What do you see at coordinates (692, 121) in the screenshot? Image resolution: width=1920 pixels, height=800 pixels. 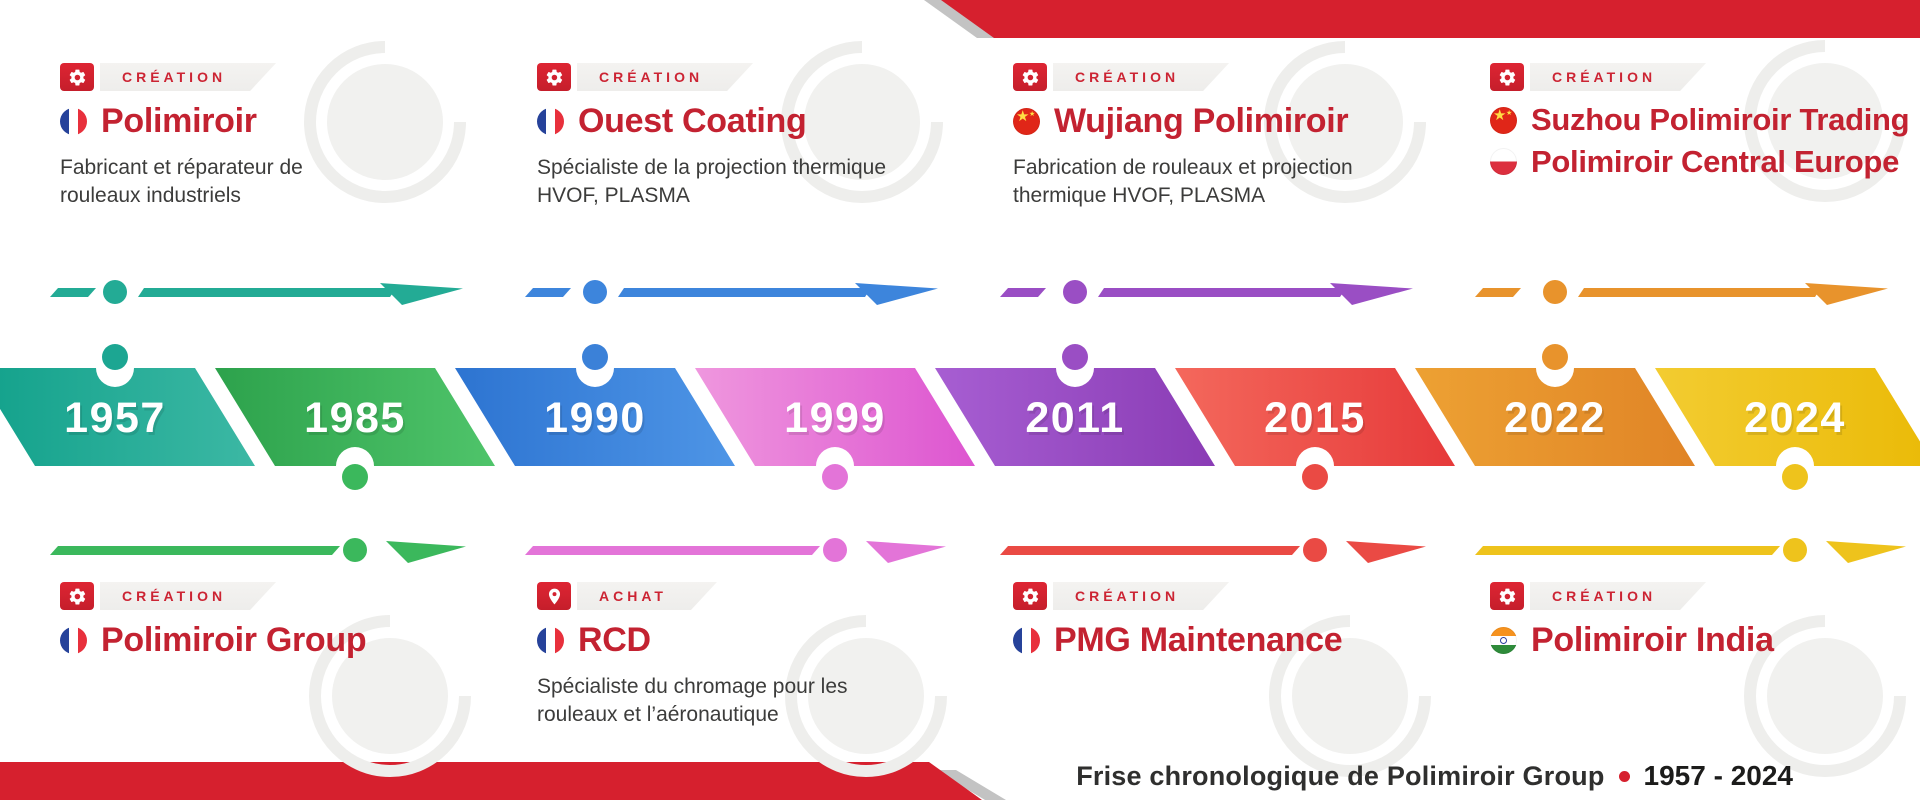 I see `company-title: Ouest Coating` at bounding box center [692, 121].